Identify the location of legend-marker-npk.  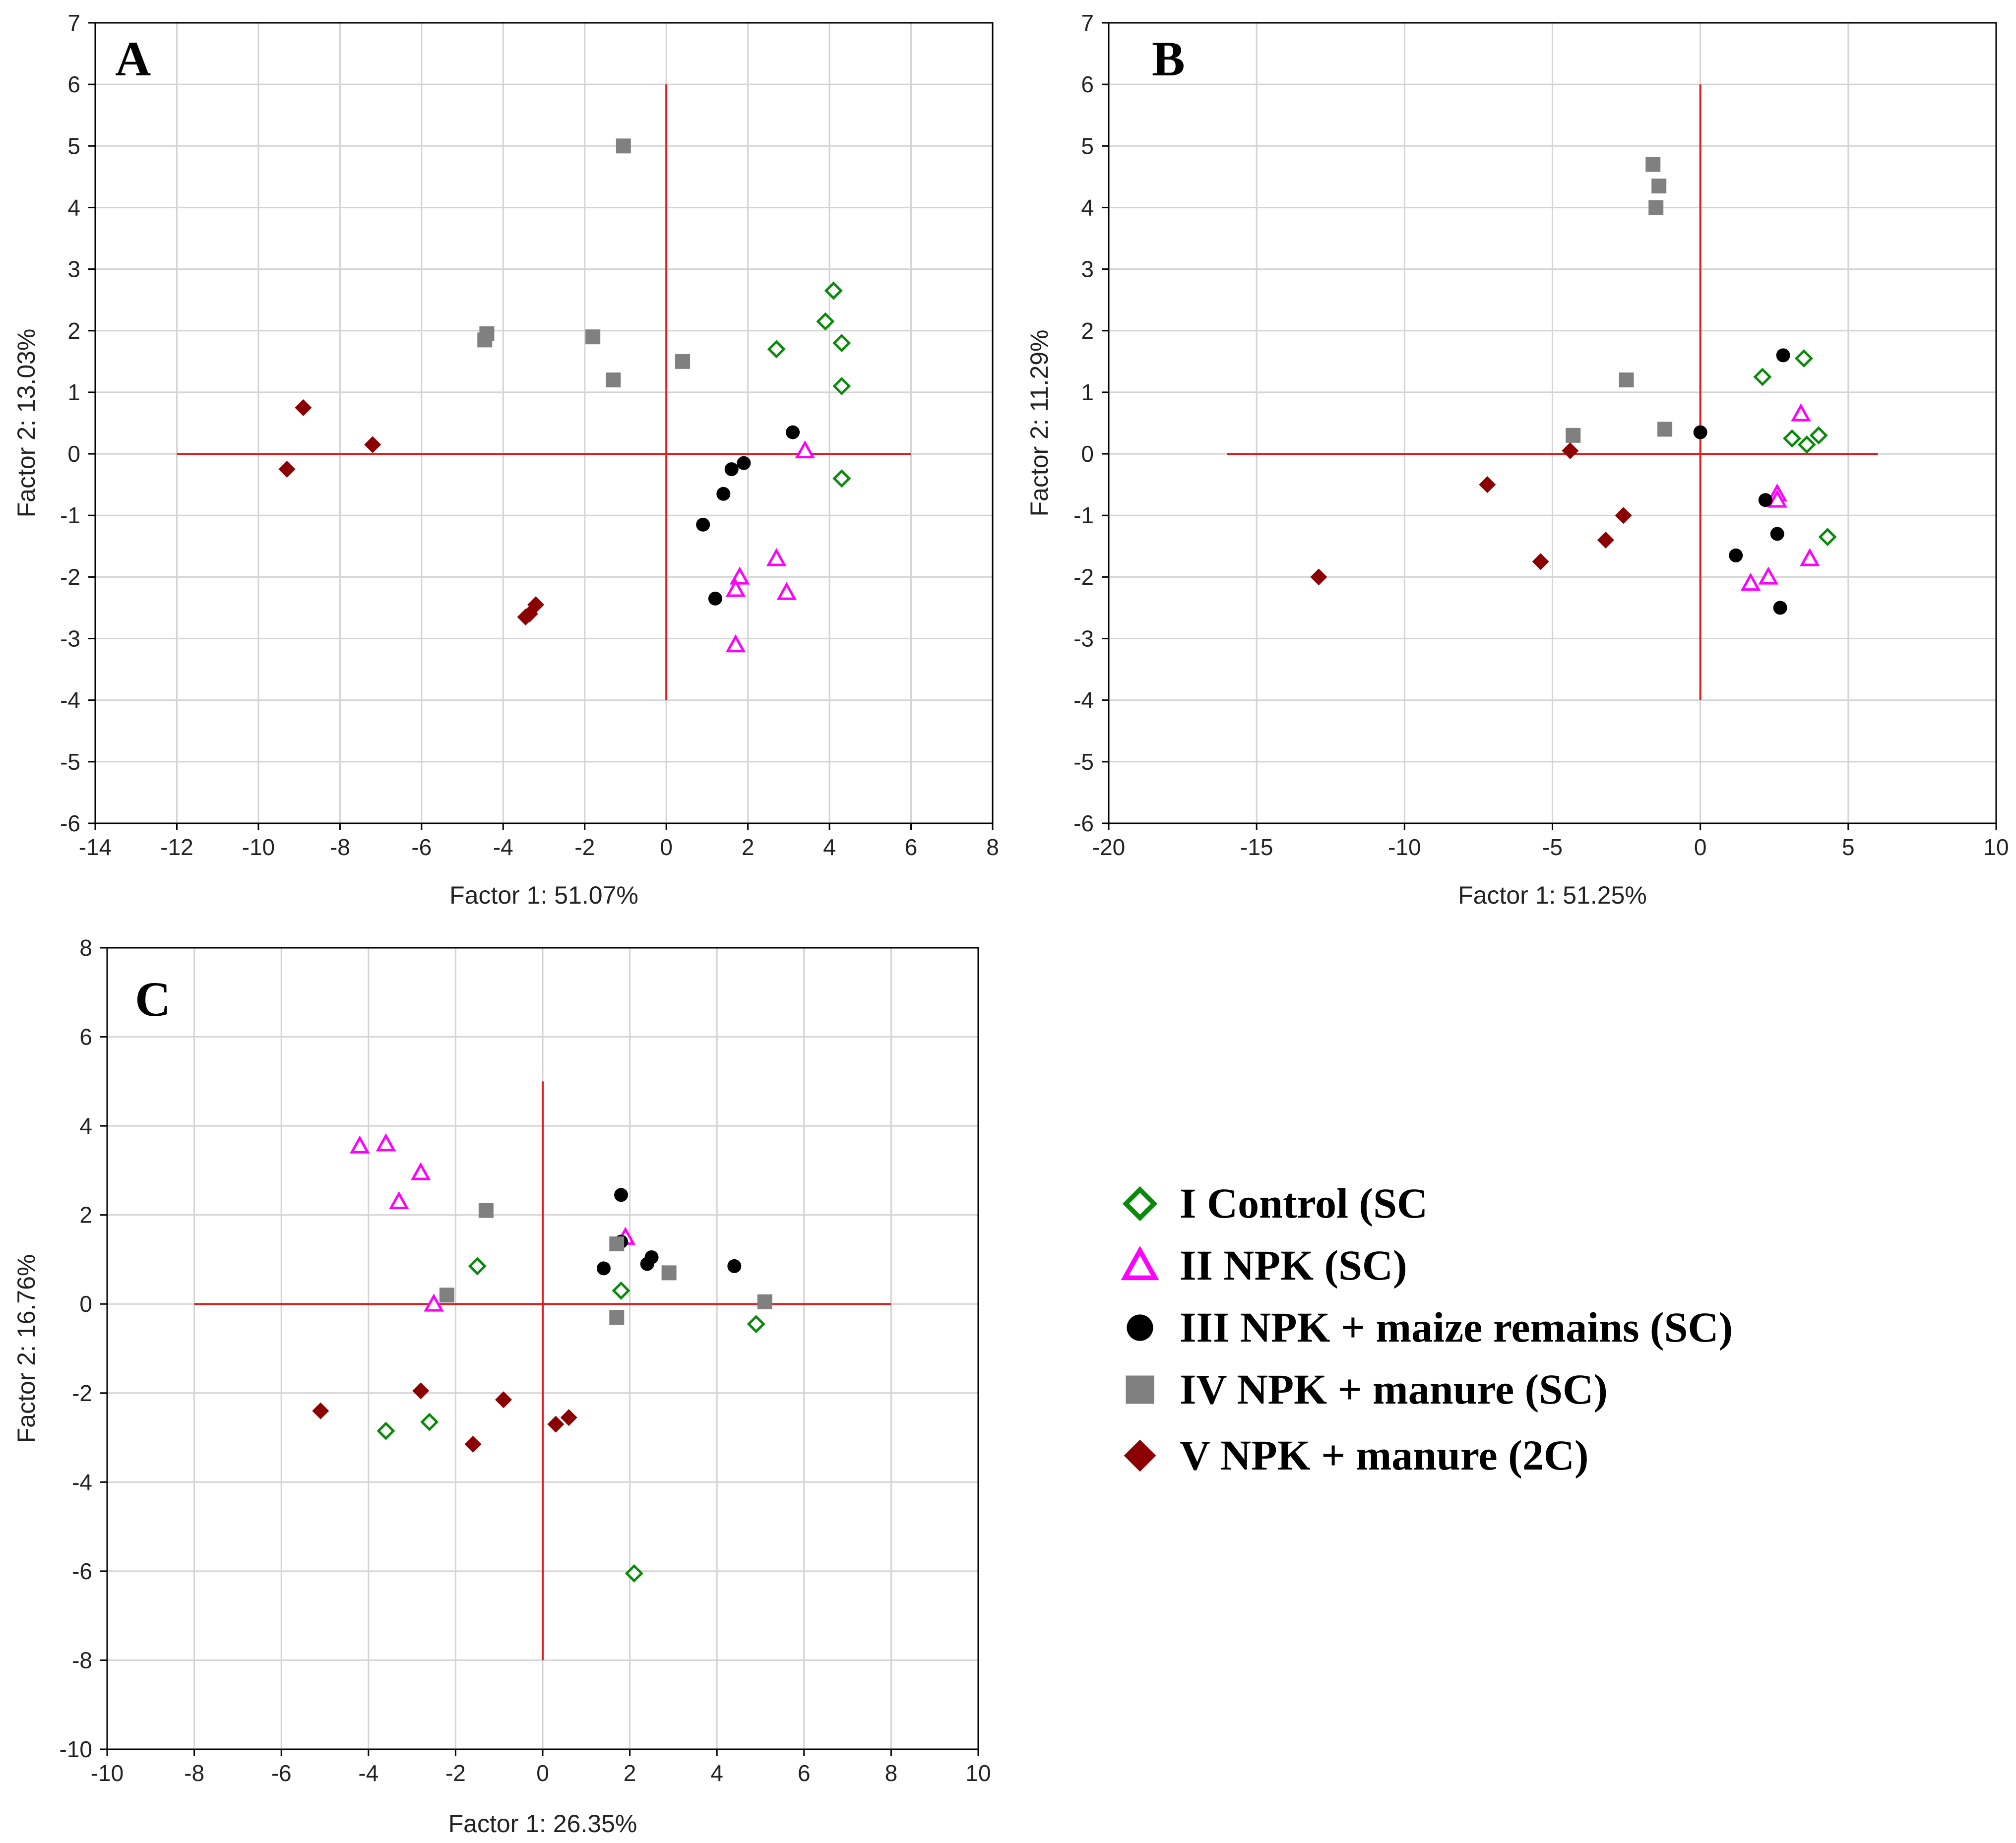
(1140, 1263).